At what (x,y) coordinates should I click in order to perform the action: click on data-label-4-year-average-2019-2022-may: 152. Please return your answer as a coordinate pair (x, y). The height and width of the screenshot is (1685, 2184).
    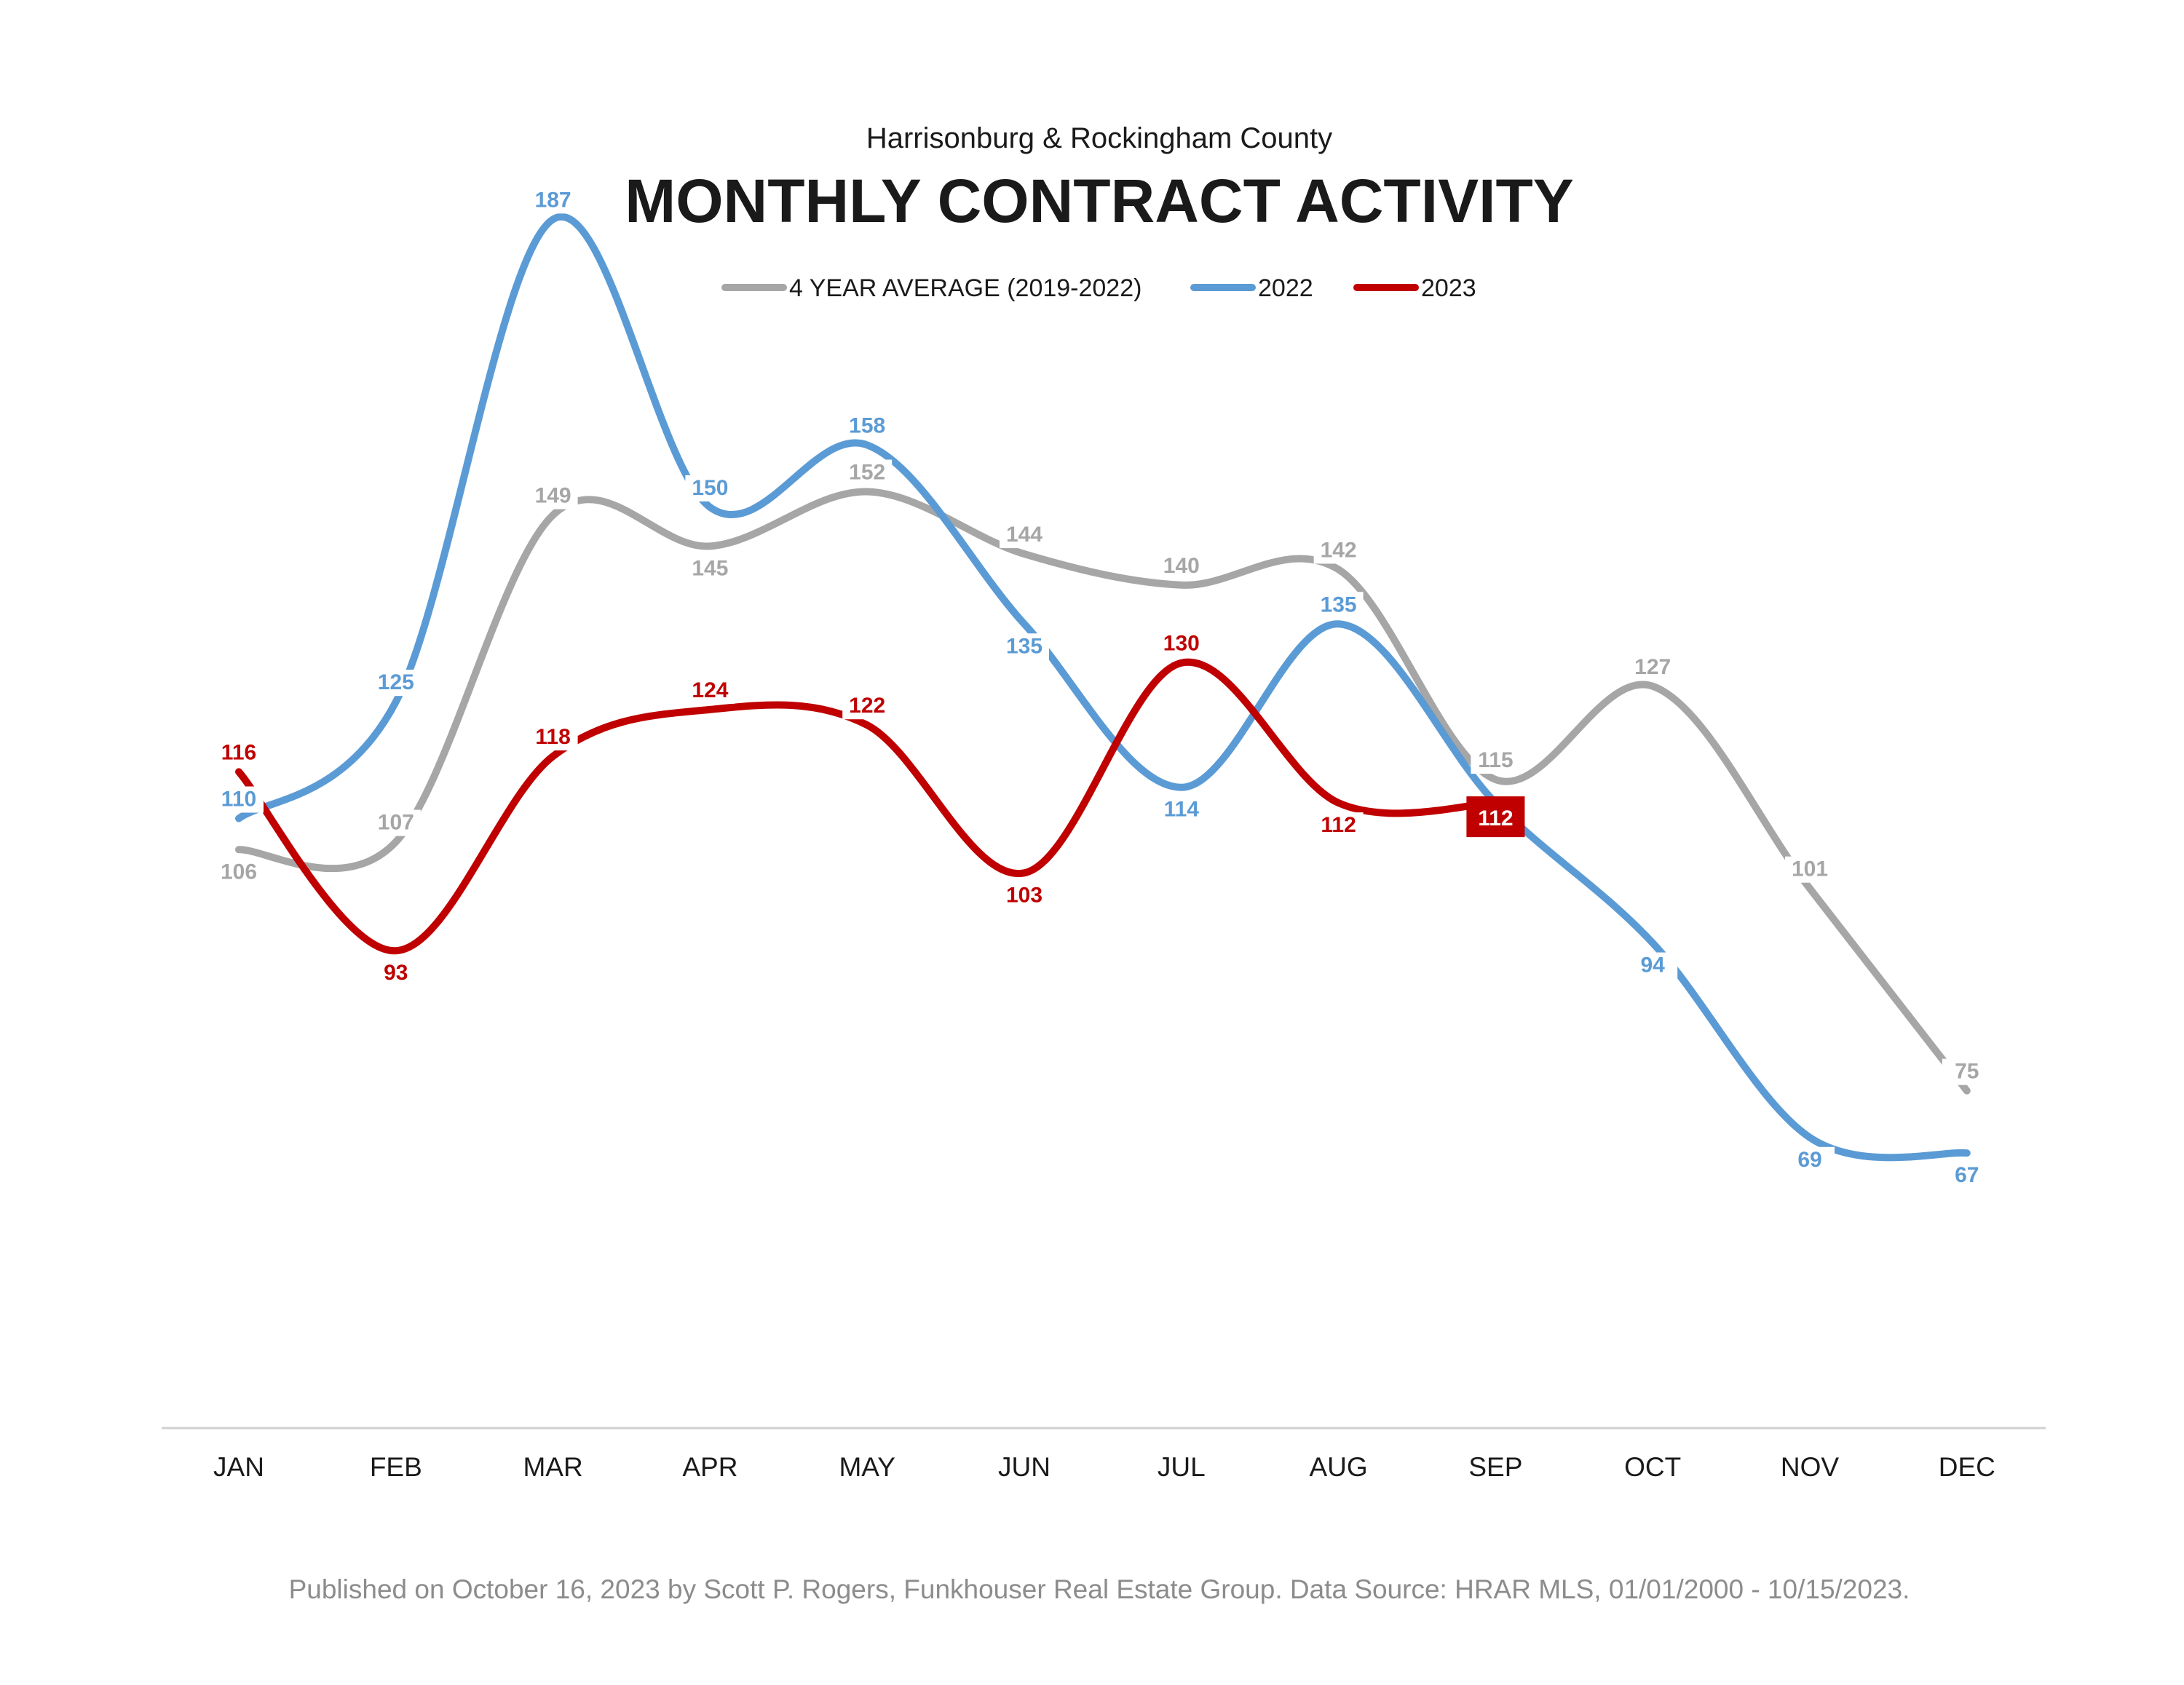
    Looking at the image, I should click on (867, 473).